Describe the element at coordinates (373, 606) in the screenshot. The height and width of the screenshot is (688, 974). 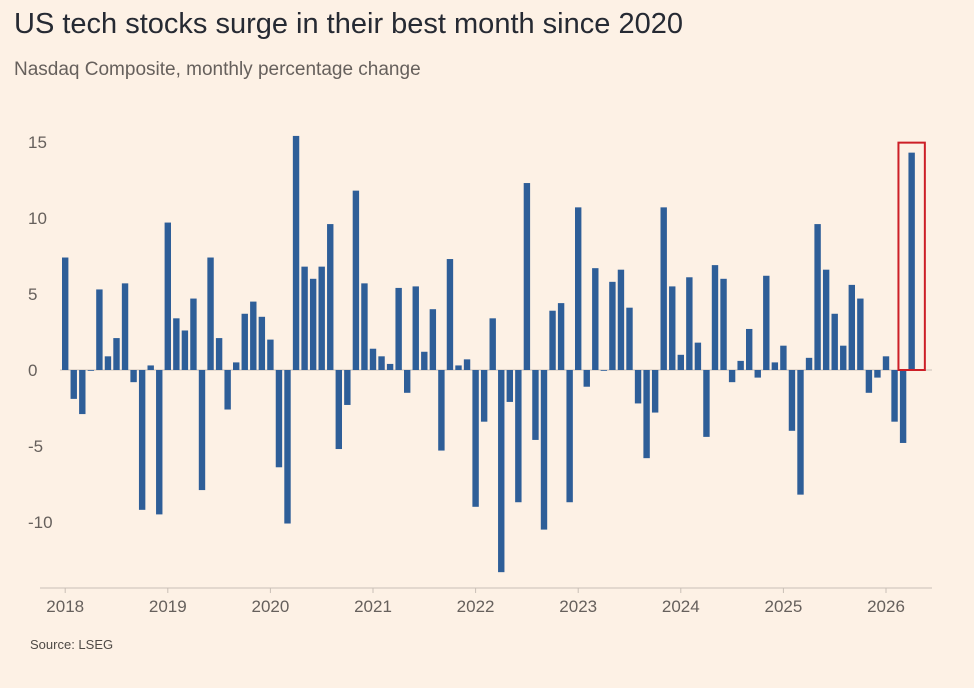
I see `x-tick-label: 2021` at that location.